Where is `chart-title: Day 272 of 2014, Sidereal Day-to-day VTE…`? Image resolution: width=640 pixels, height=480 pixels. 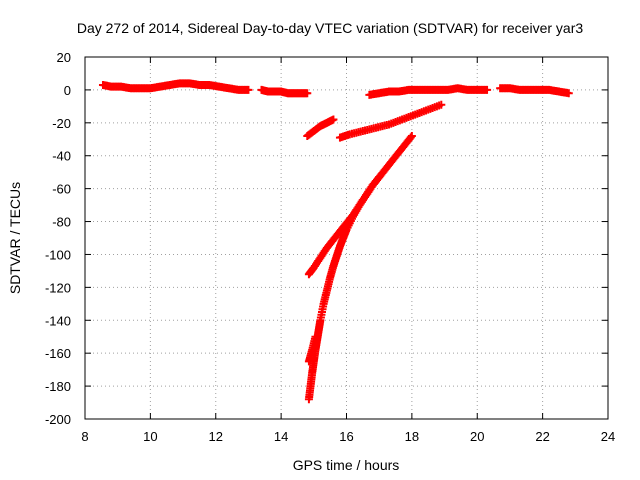
chart-title: Day 272 of 2014, Sidereal Day-to-day VTE… is located at coordinates (330, 28).